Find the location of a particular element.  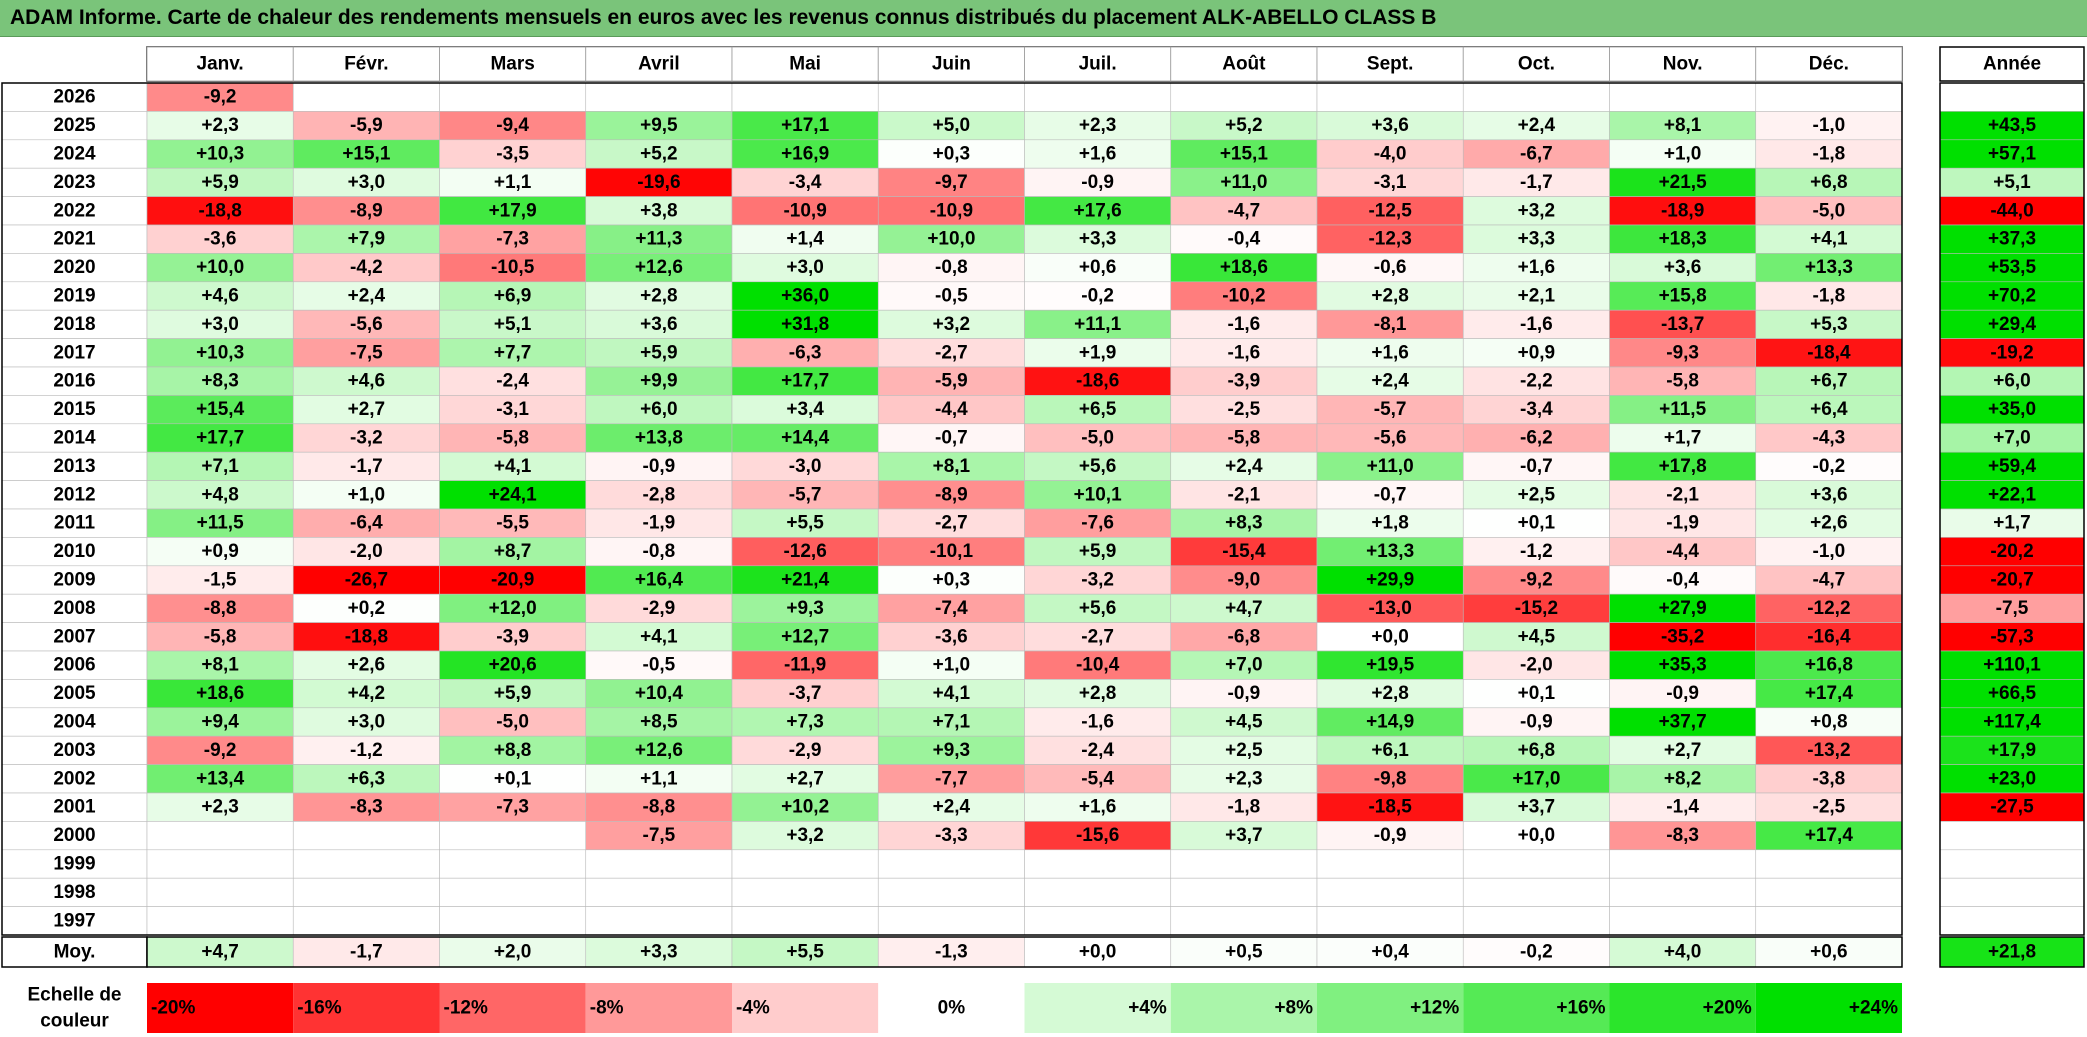

heatmap-cell-value: +2,3 is located at coordinates (1244, 778).